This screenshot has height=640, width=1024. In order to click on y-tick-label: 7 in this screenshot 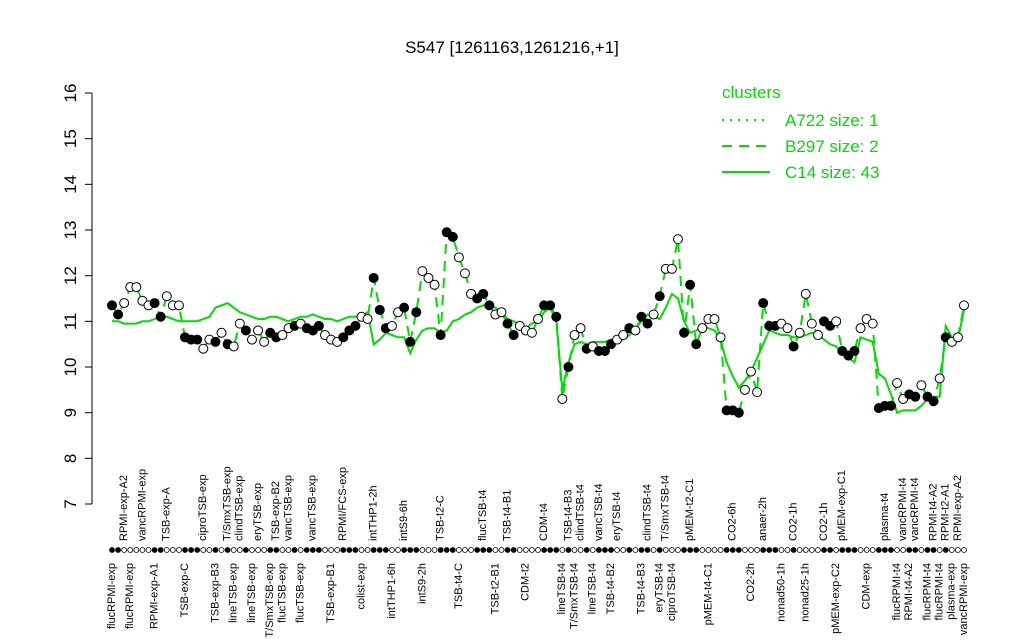, I will do `click(70, 503)`.